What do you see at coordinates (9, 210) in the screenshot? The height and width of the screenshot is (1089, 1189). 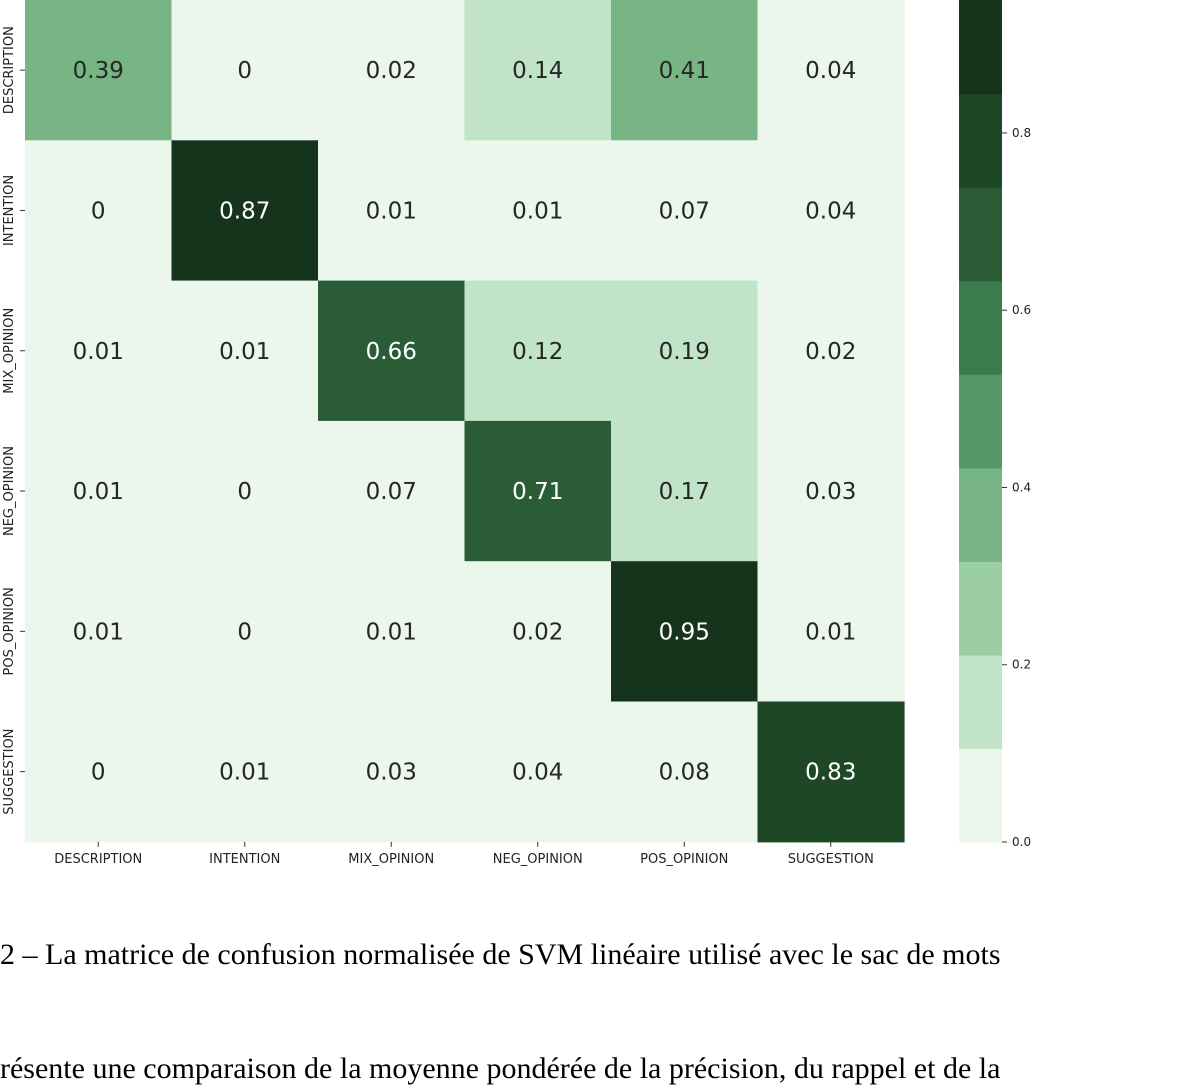 I see `y-tick-label: INTENTION` at bounding box center [9, 210].